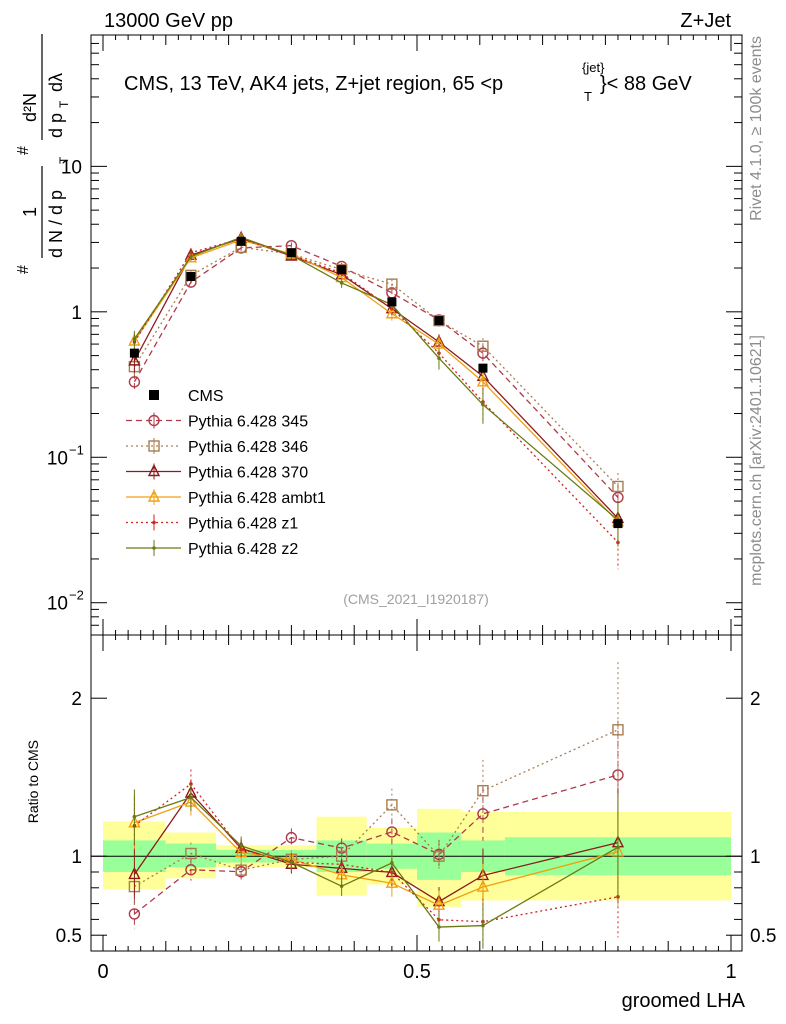 The height and width of the screenshot is (1024, 786). I want to click on x-tick-label: 1, so click(730, 972).